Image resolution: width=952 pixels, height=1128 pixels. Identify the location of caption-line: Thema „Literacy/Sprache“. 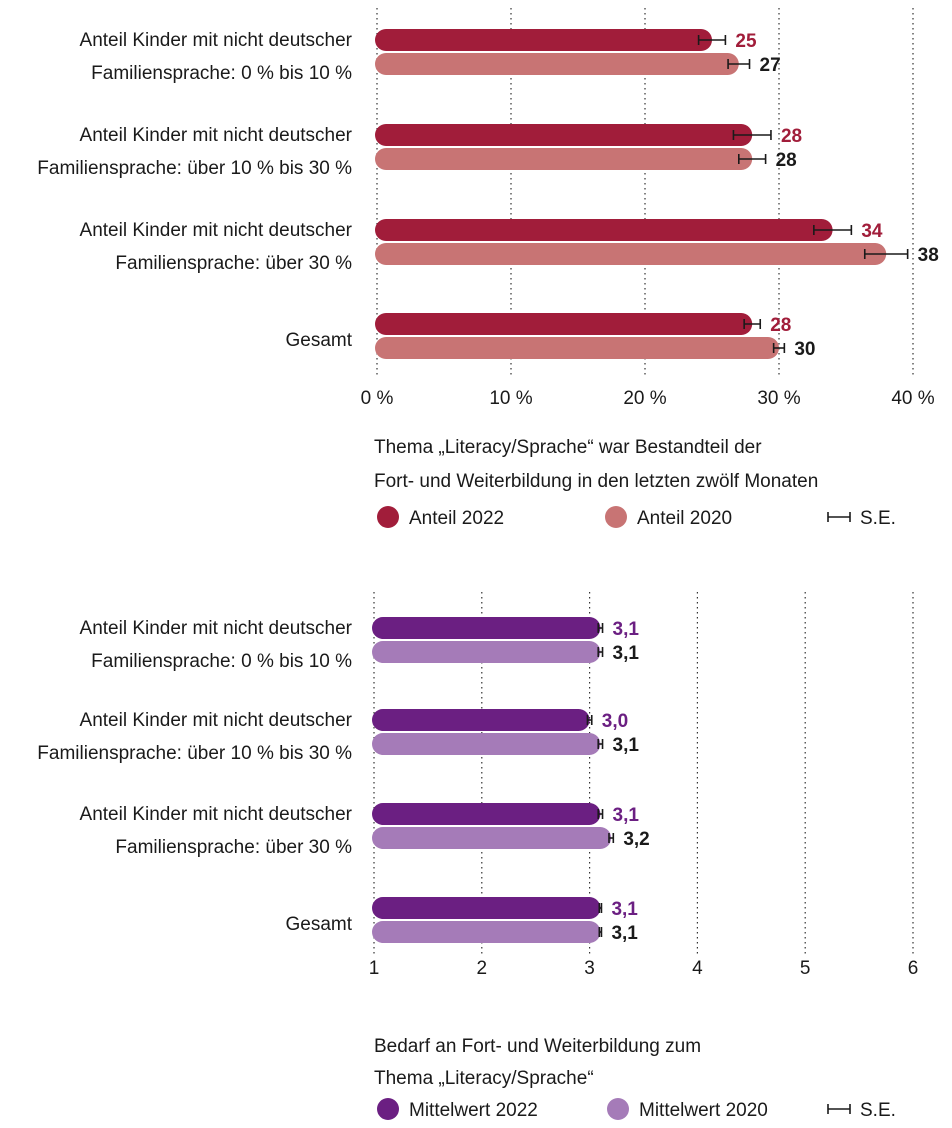
(484, 1078).